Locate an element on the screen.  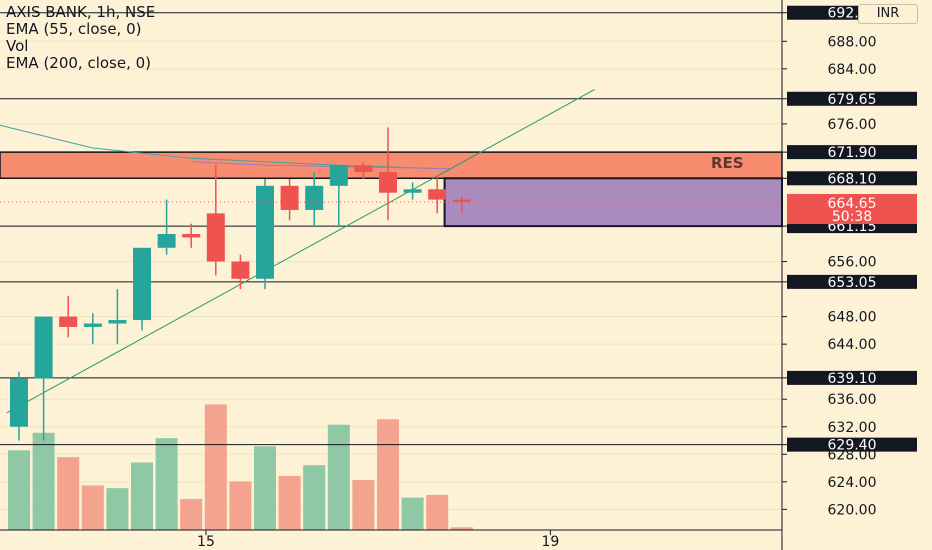
last-price-box is located at coordinates (852, 209).